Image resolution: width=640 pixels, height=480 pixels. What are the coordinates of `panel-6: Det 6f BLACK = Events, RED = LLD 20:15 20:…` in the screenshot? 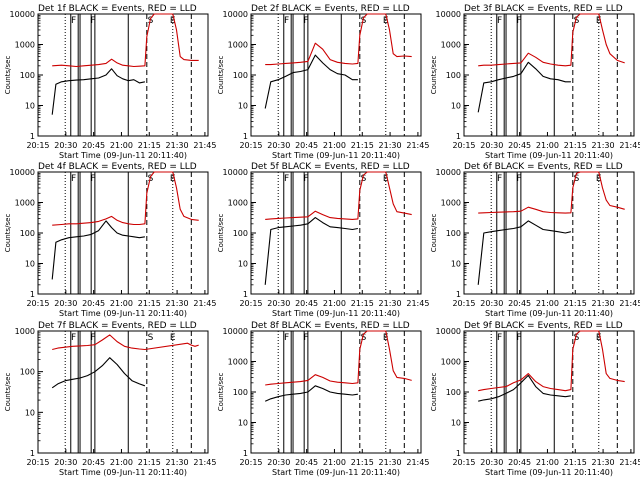 It's located at (535, 240).